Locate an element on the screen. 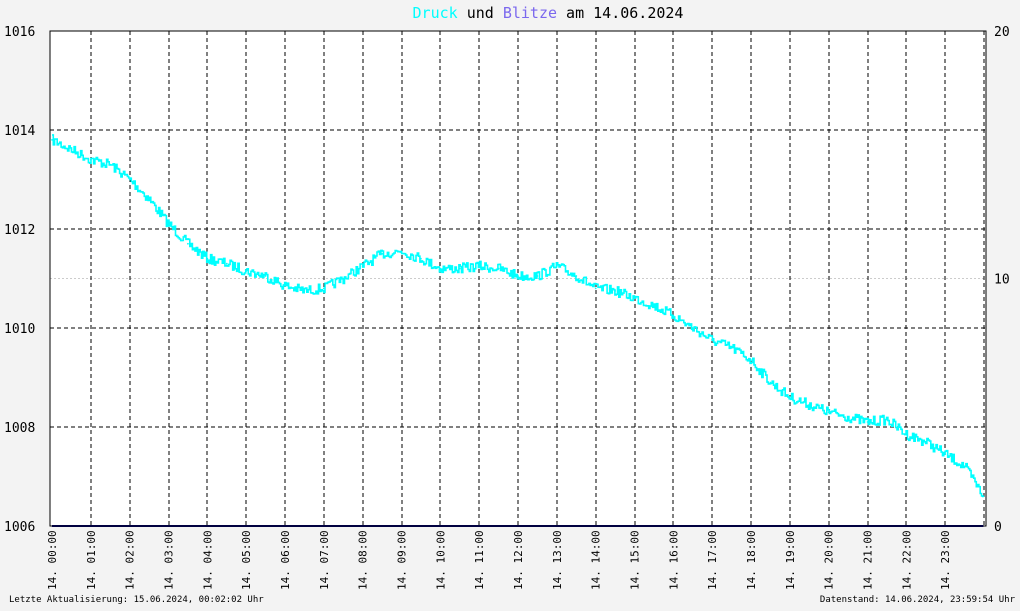  y-axis-left: 1006 1008 1010 1012 1014 1016 is located at coordinates (19, 280).